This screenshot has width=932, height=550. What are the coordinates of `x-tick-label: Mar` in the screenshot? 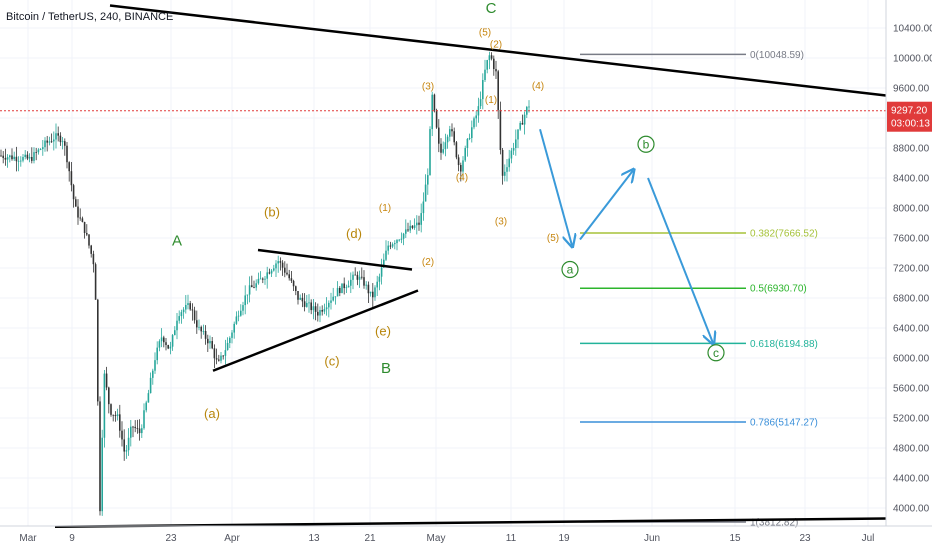 It's located at (28, 538).